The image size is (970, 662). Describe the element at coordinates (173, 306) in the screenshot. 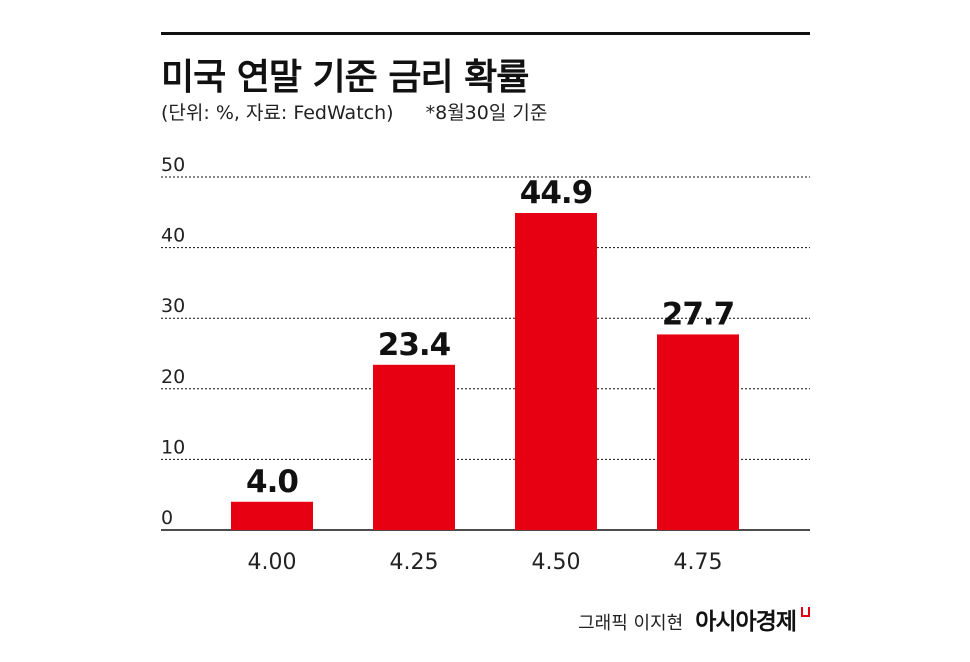

I see `y-tick-label: 30` at that location.